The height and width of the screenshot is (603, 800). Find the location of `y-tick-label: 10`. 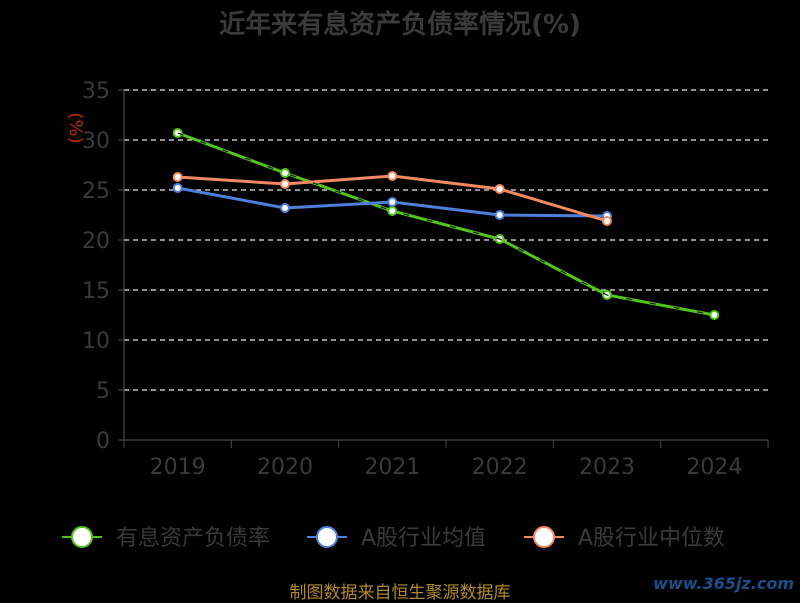

y-tick-label: 10 is located at coordinates (96, 341).